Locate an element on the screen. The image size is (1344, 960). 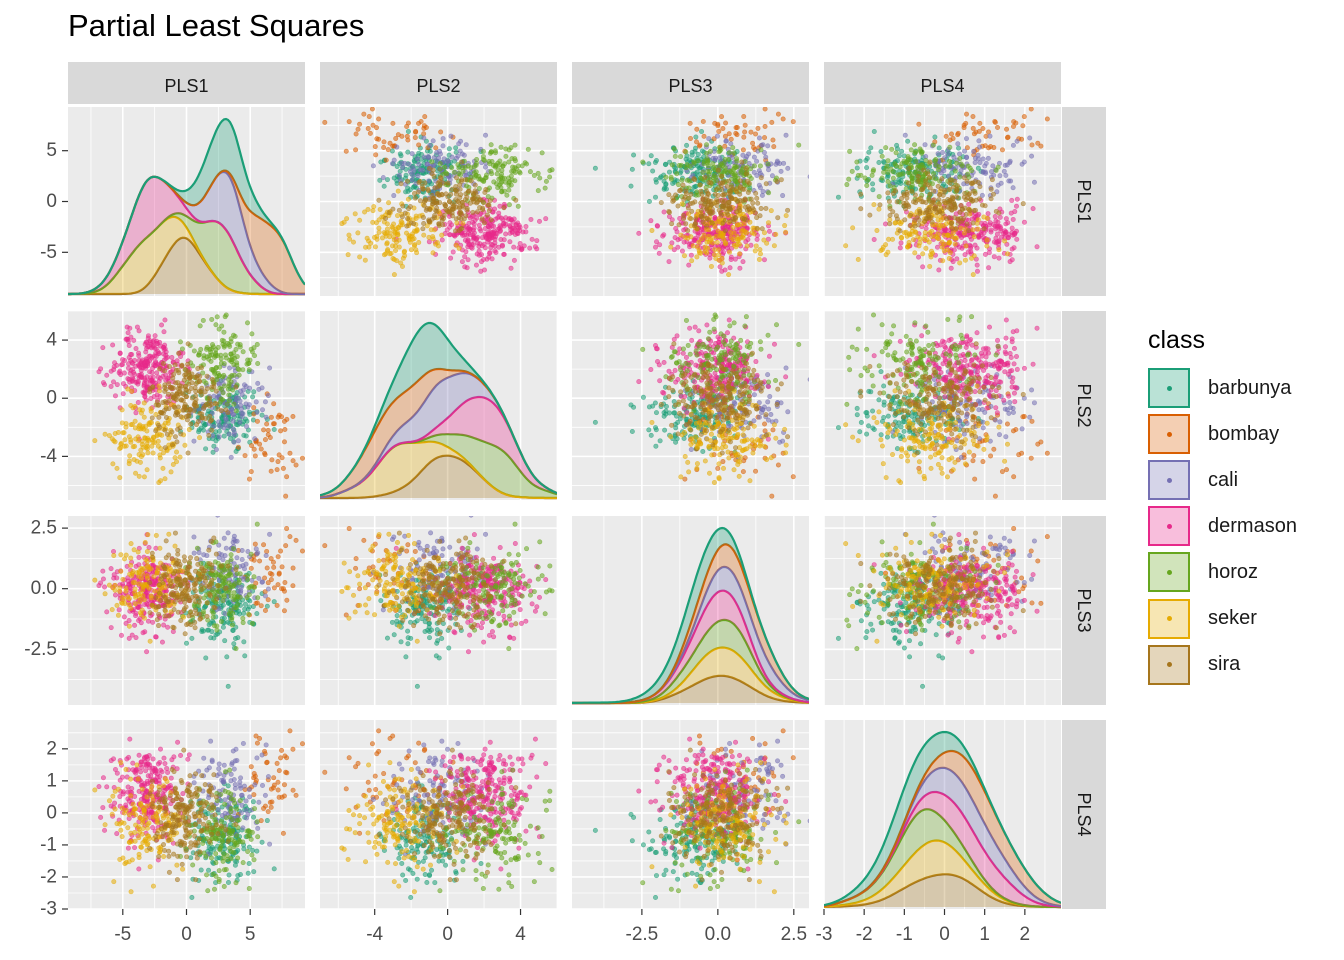
density-line-barbunya is located at coordinates (186, 206).